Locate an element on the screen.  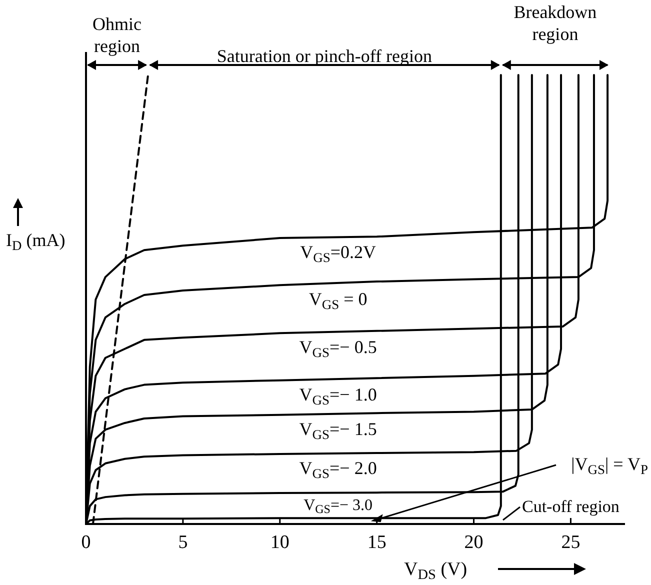
text: Ohmic region is located at coordinates (117, 35).